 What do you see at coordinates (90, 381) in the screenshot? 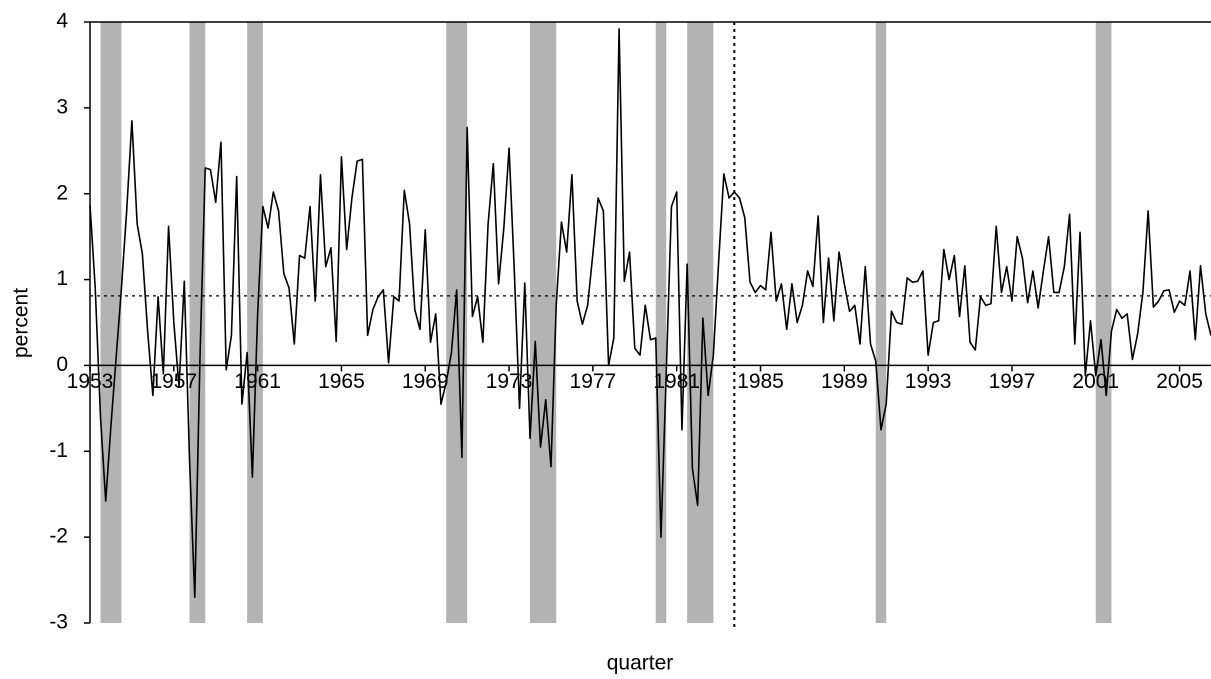
I see `x-tick-label: 1953` at bounding box center [90, 381].